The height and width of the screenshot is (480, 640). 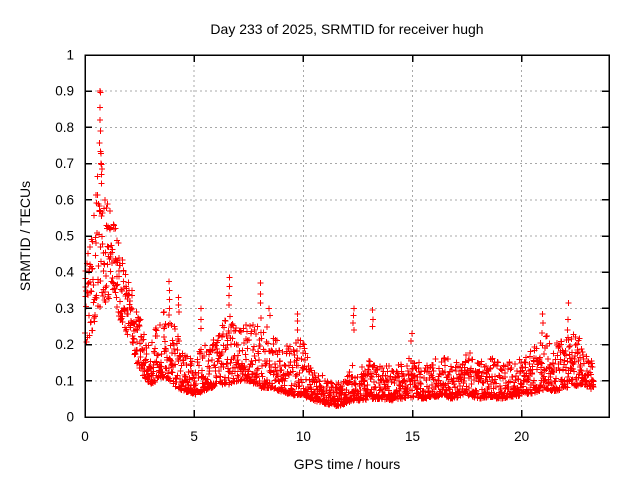 What do you see at coordinates (85, 436) in the screenshot?
I see `x-tick-label: 0` at bounding box center [85, 436].